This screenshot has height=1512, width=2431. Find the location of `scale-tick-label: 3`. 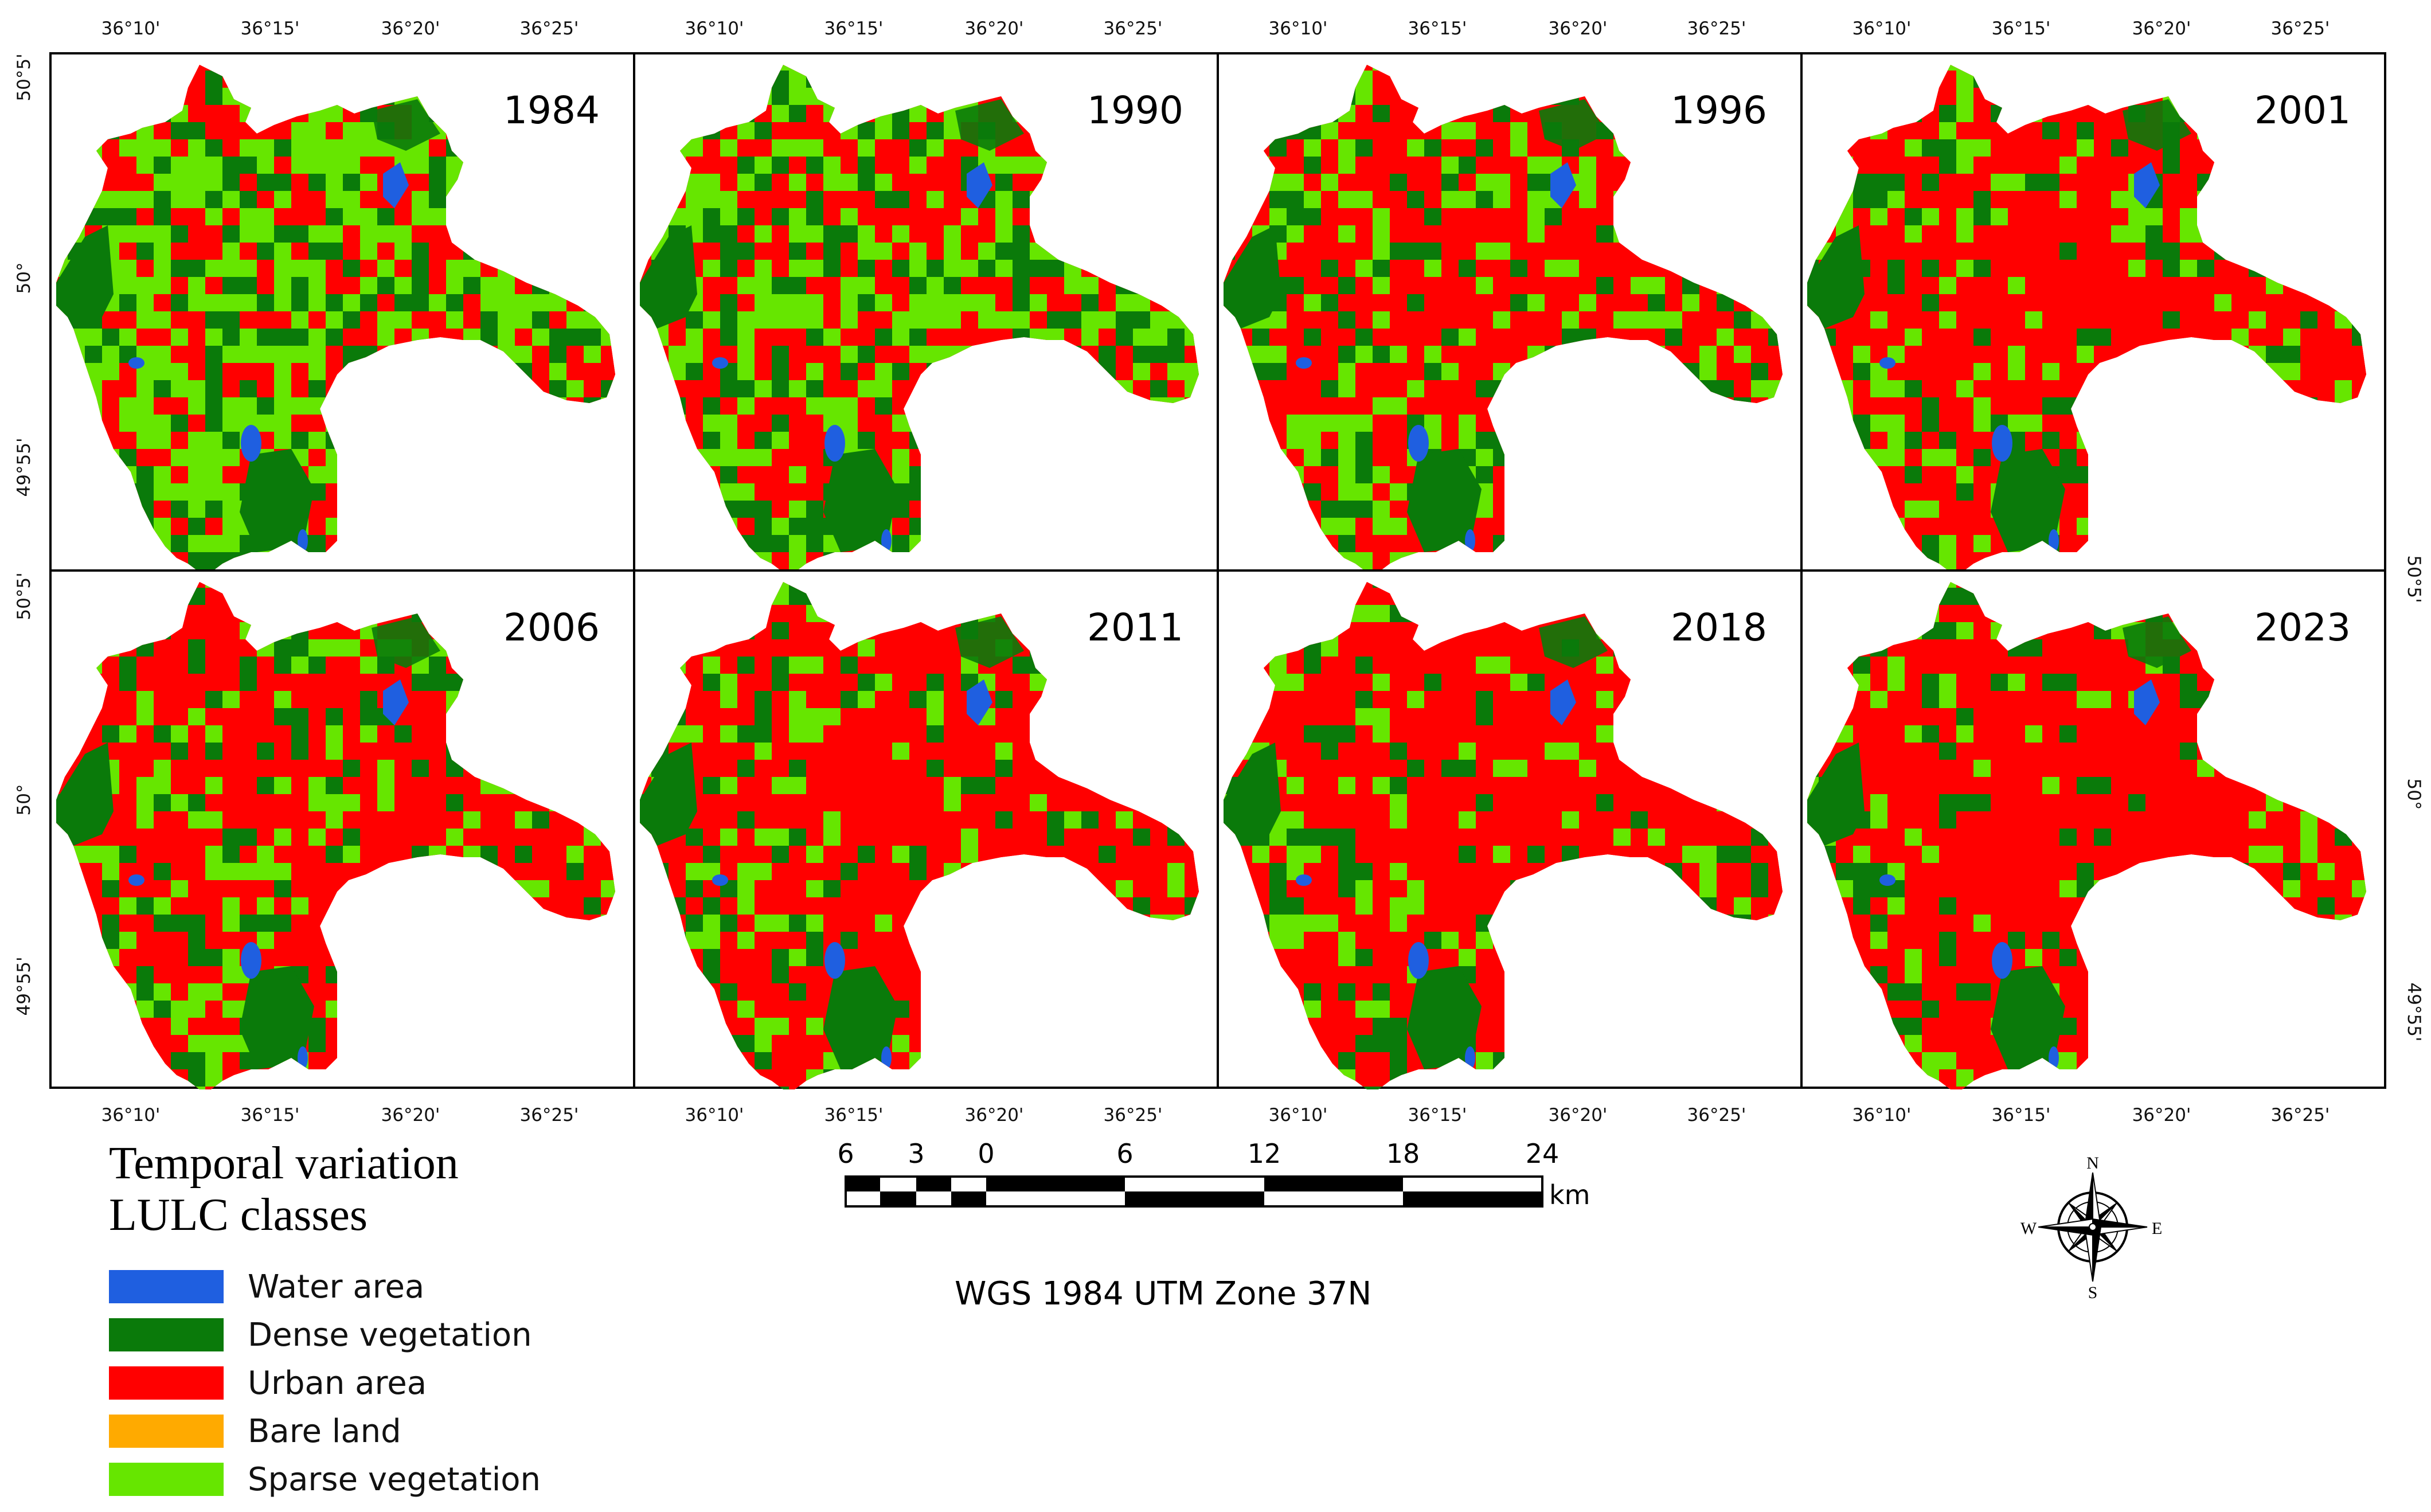

scale-tick-label: 3 is located at coordinates (916, 1153).